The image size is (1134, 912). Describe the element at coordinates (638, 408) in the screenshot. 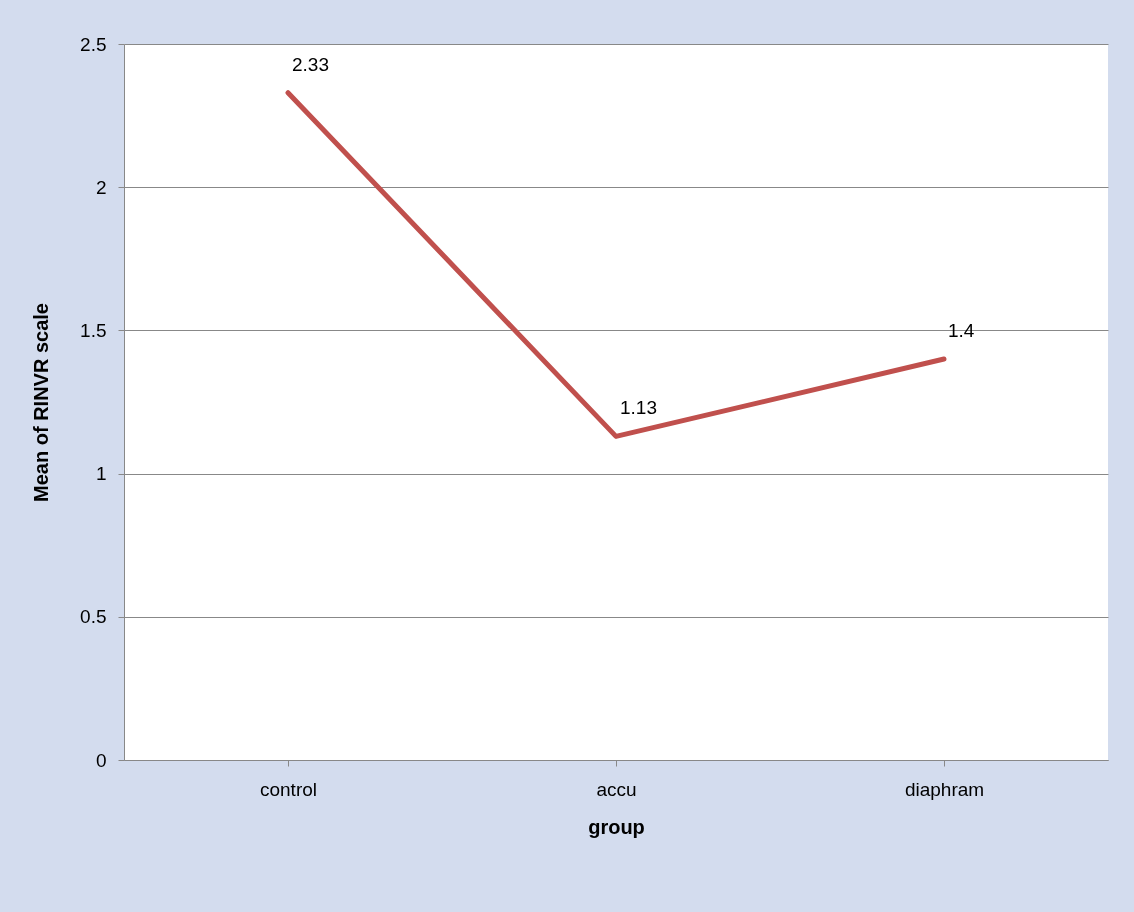

I see `data-label: 1.13` at that location.